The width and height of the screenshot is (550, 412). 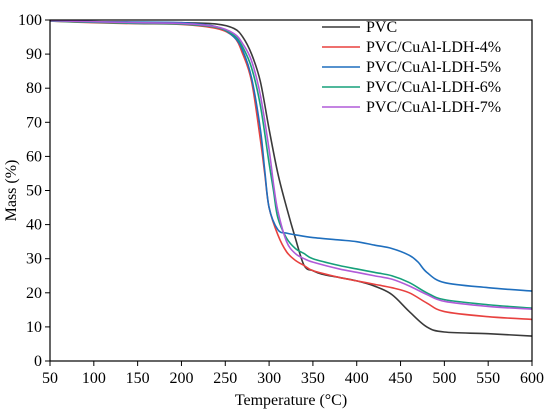 What do you see at coordinates (34, 88) in the screenshot?
I see `y-tick-label: 80` at bounding box center [34, 88].